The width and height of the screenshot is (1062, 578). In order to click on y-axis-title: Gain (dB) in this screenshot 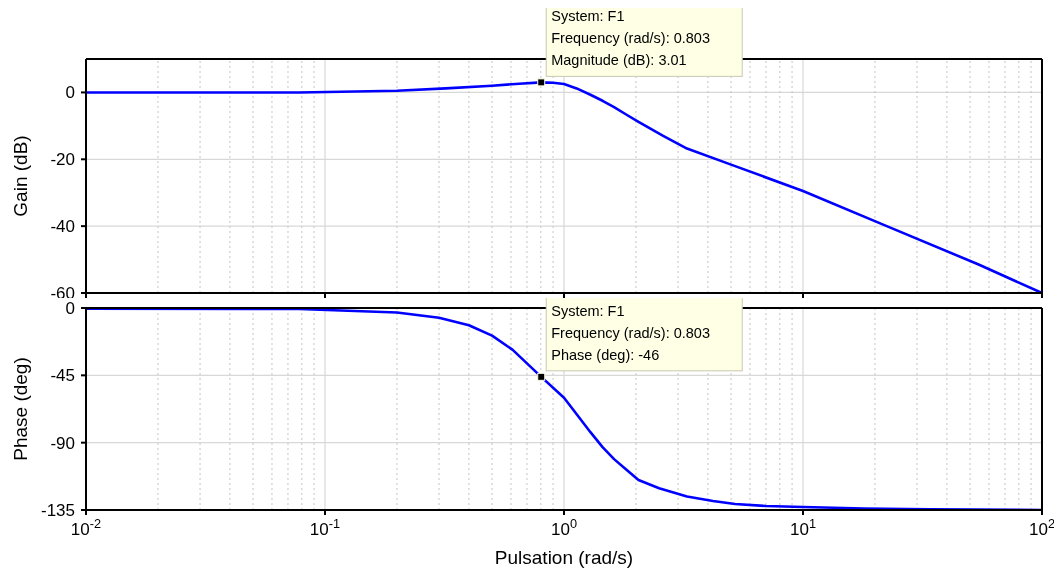, I will do `click(20, 176)`.